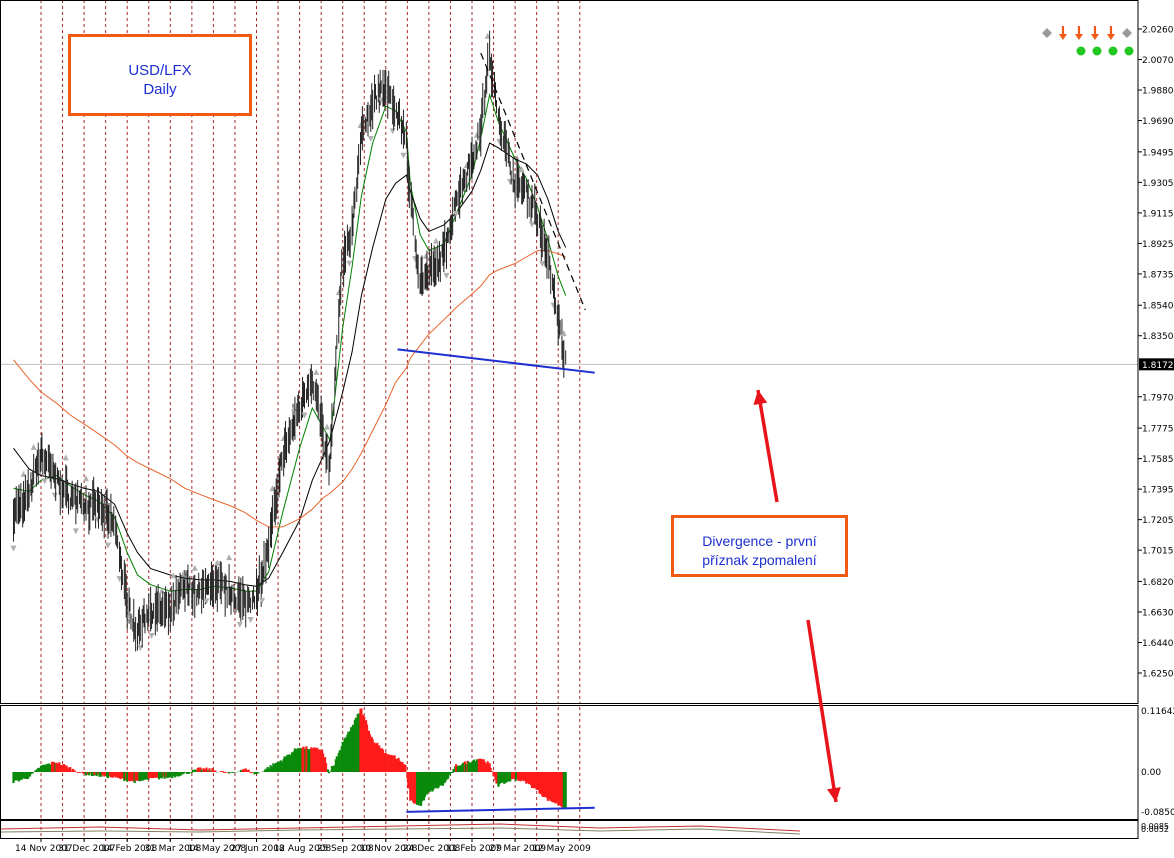 Image resolution: width=1174 pixels, height=858 pixels. I want to click on oscillator-divergence-arrow, so click(822, 711).